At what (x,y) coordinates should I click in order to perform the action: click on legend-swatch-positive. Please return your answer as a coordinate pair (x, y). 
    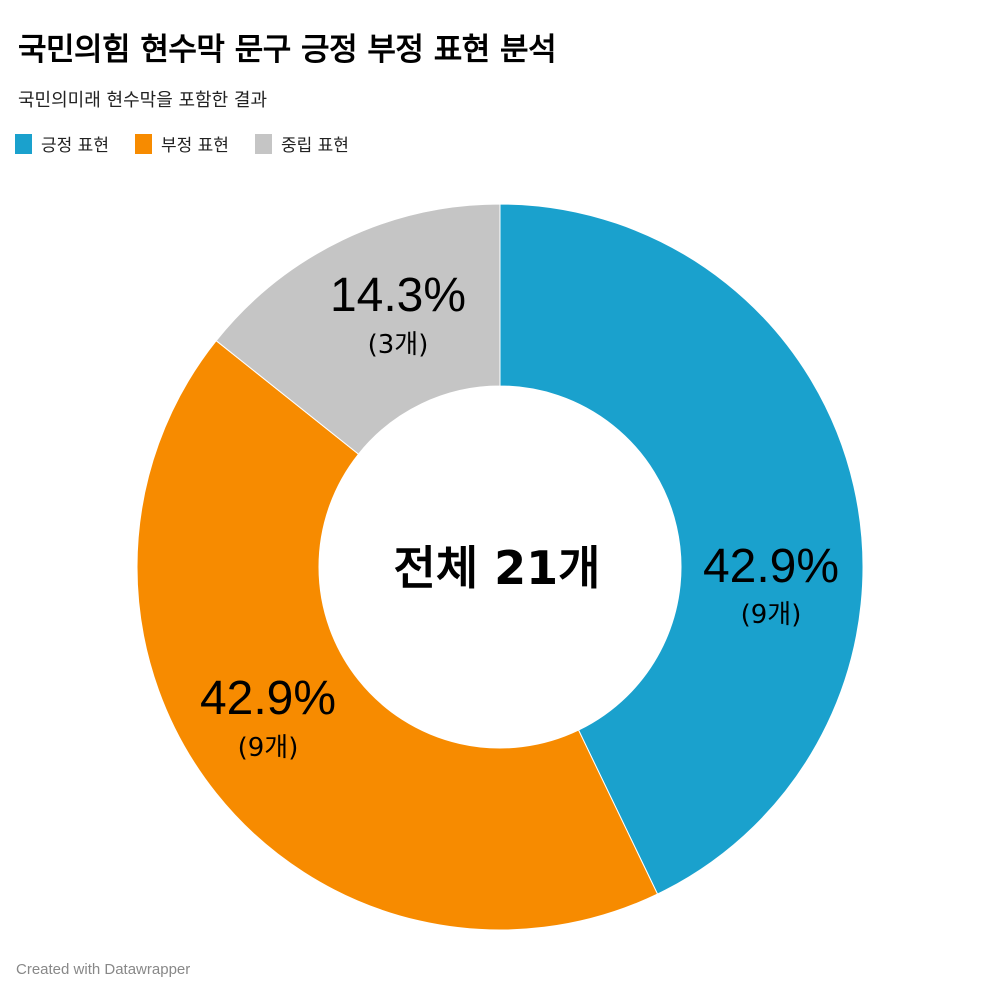
    Looking at the image, I should click on (23, 143).